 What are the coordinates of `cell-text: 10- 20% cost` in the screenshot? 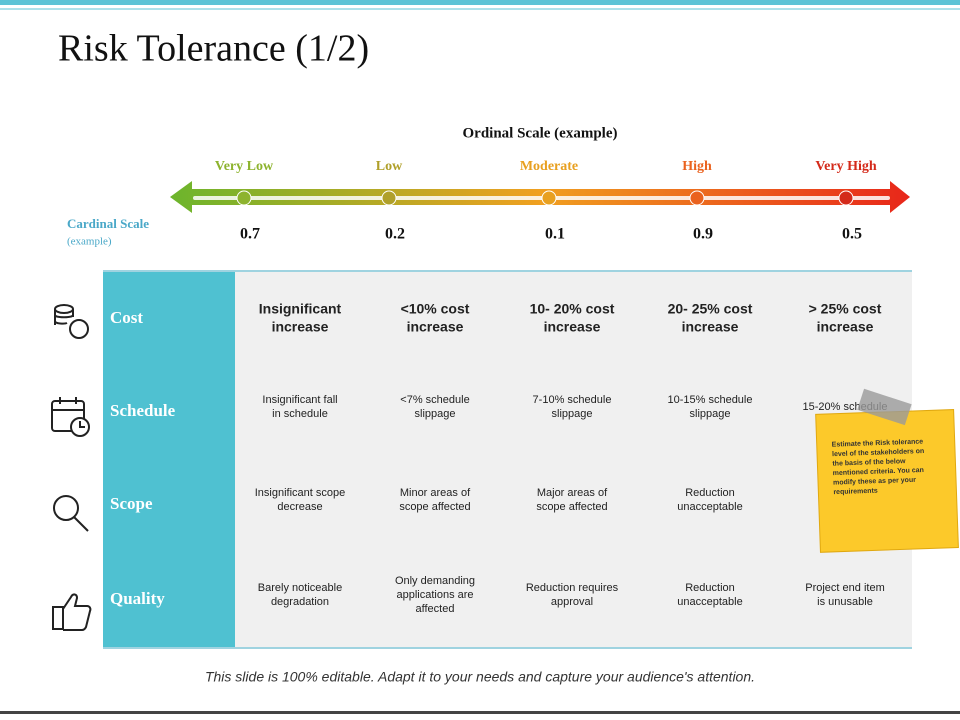 It's located at (572, 309).